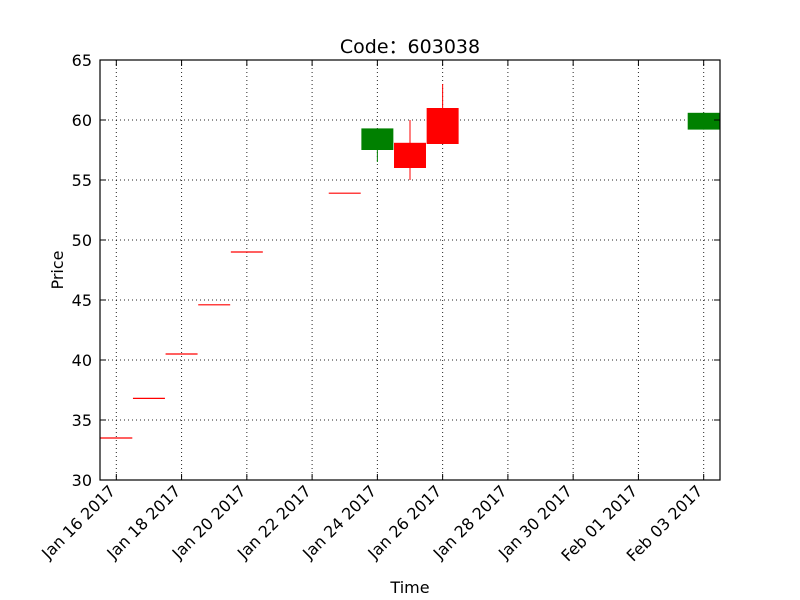  Describe the element at coordinates (57, 269) in the screenshot. I see `y-axis-label: Price` at that location.